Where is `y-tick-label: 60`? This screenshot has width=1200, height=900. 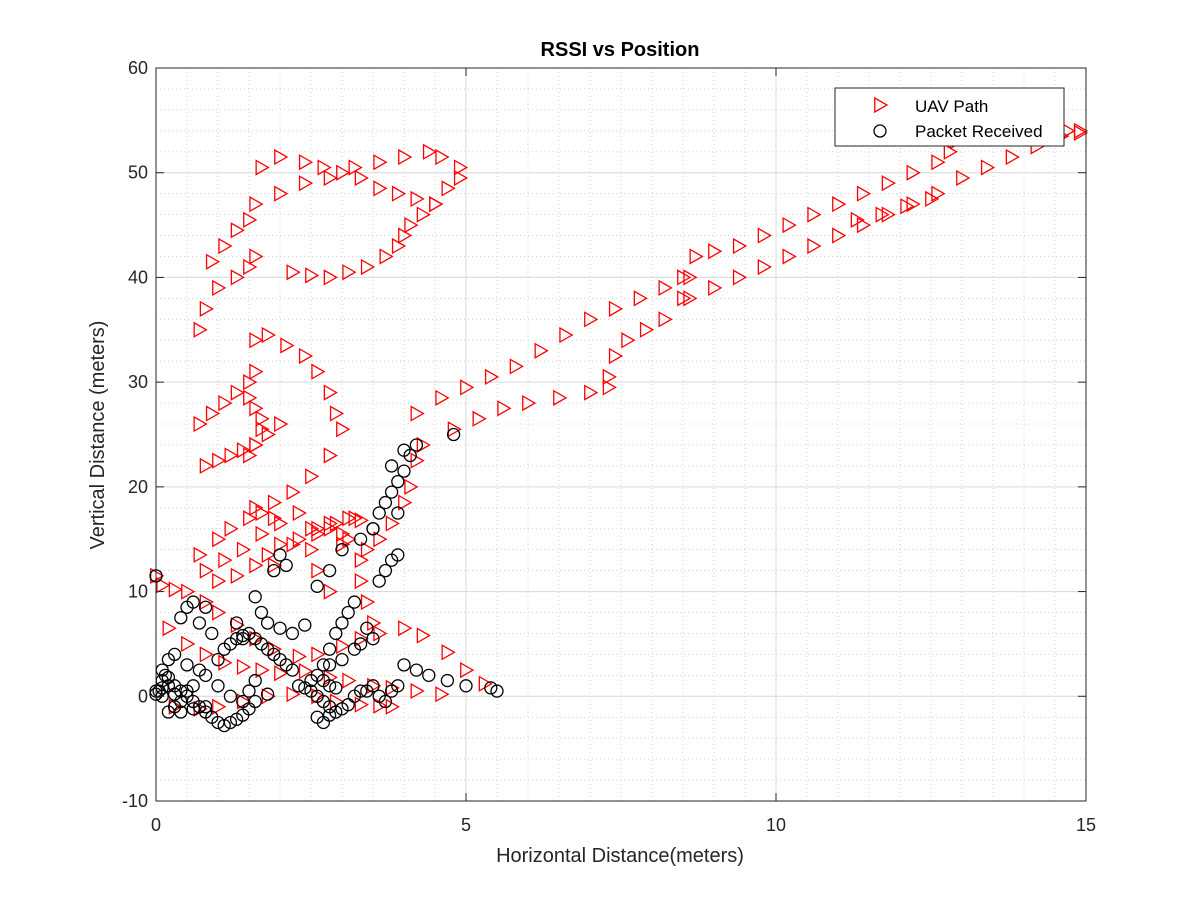 y-tick-label: 60 is located at coordinates (138, 68).